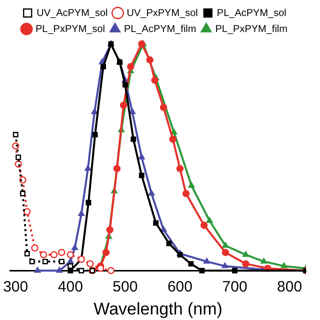 Image resolution: width=320 pixels, height=320 pixels. What do you see at coordinates (162, 13) in the screenshot?
I see `legend-label: UV_PxPYM_sol` at bounding box center [162, 13].